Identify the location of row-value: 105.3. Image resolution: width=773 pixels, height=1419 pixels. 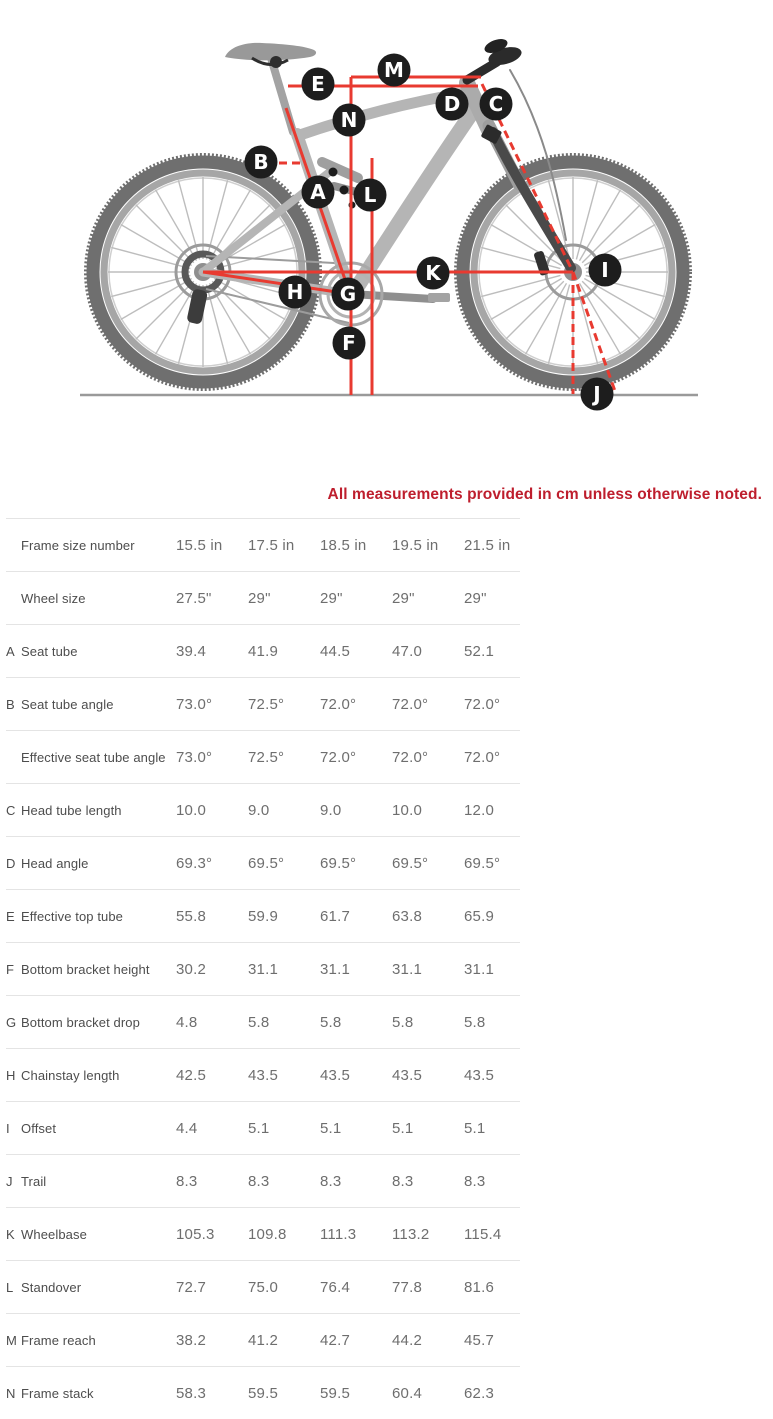
(195, 1234).